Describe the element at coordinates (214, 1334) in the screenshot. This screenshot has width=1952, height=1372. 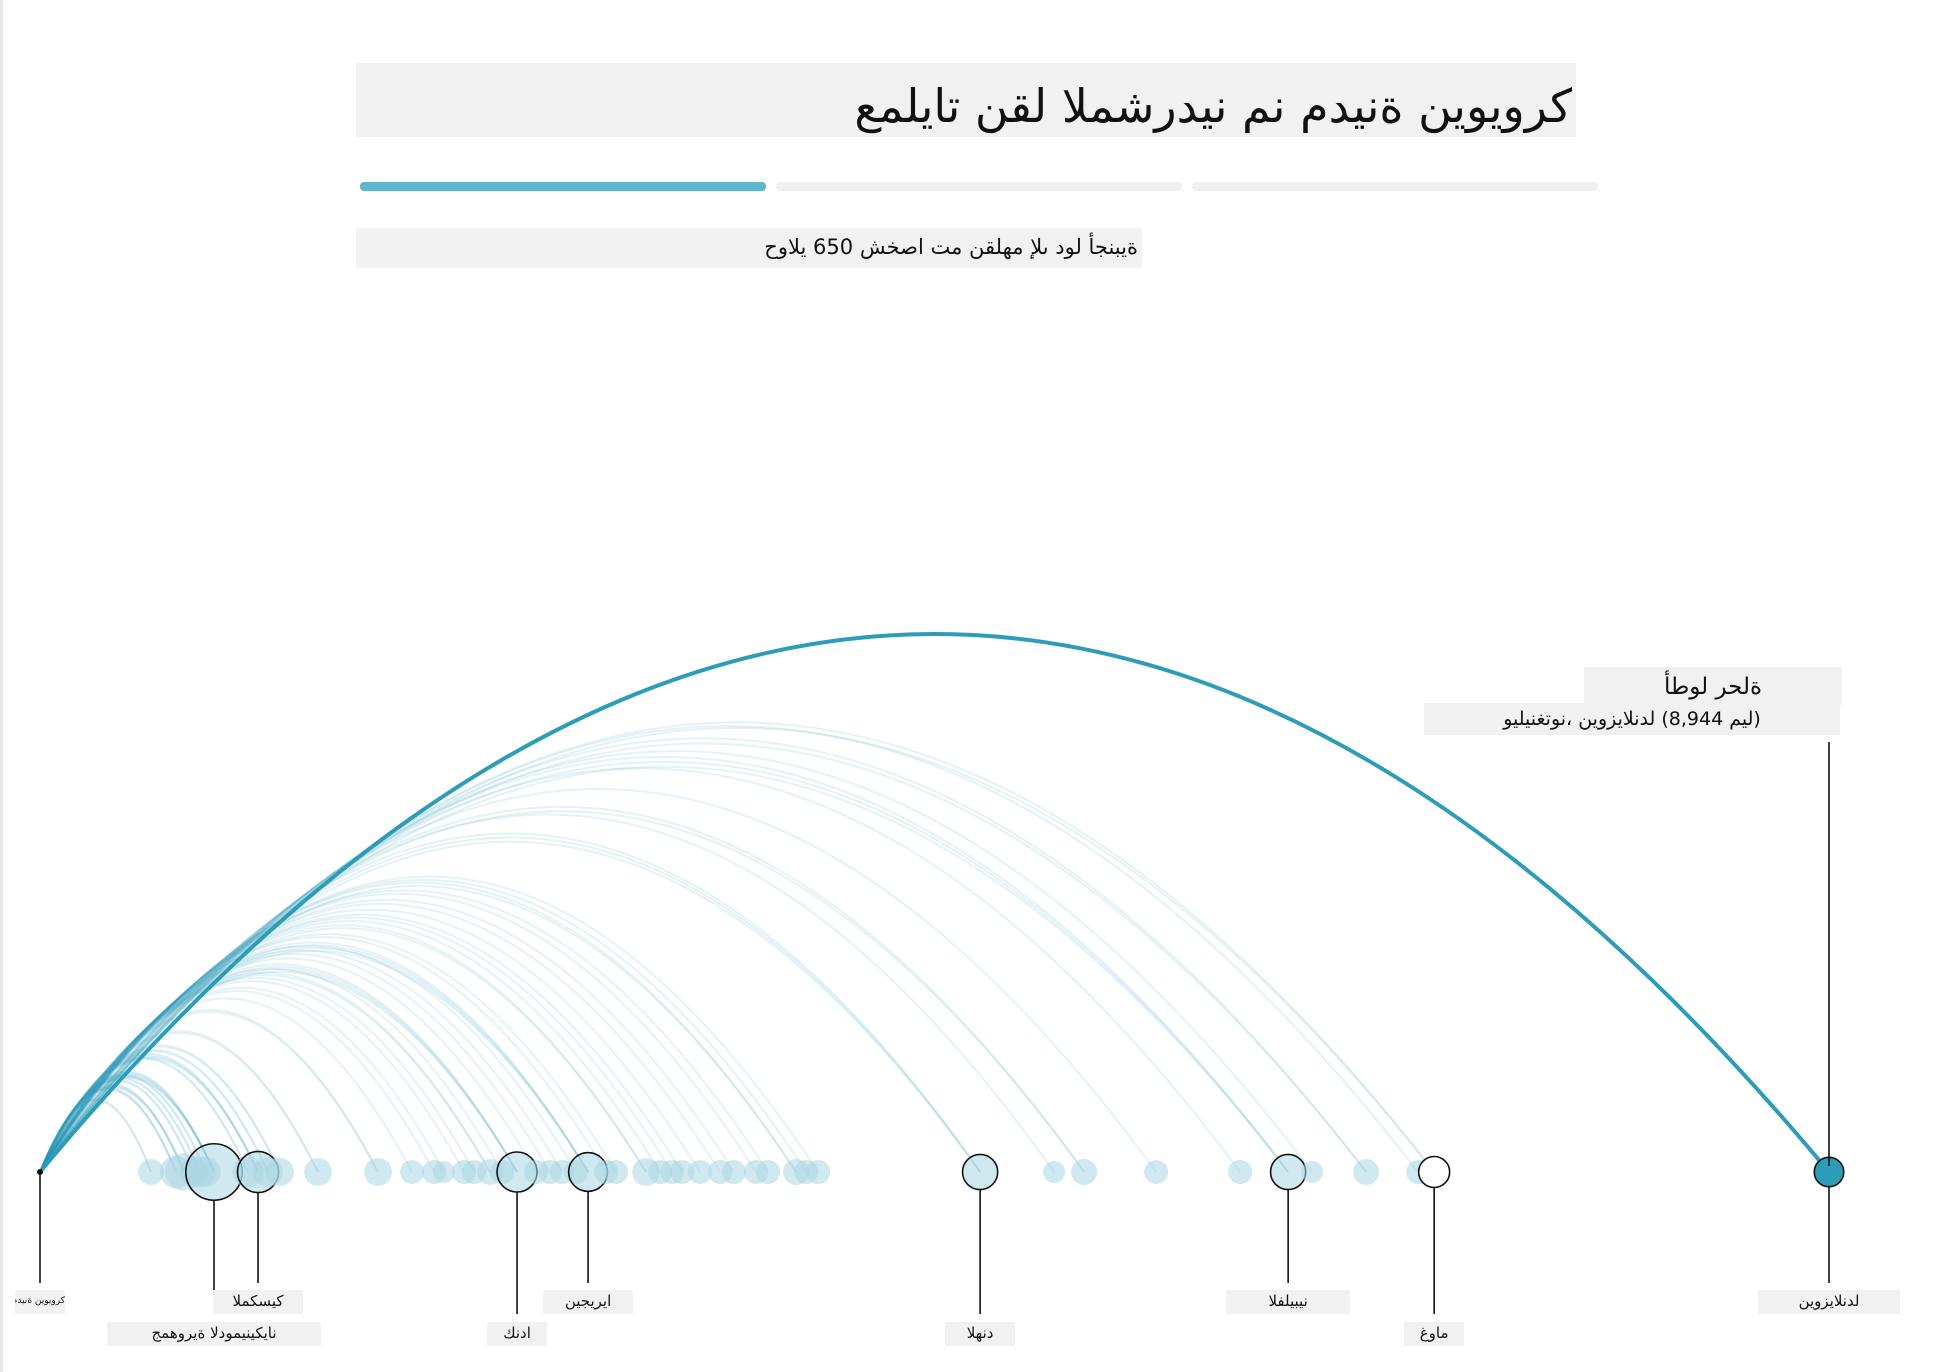
I see `axis-label: نايكينيمودلا ةيروهمج` at that location.